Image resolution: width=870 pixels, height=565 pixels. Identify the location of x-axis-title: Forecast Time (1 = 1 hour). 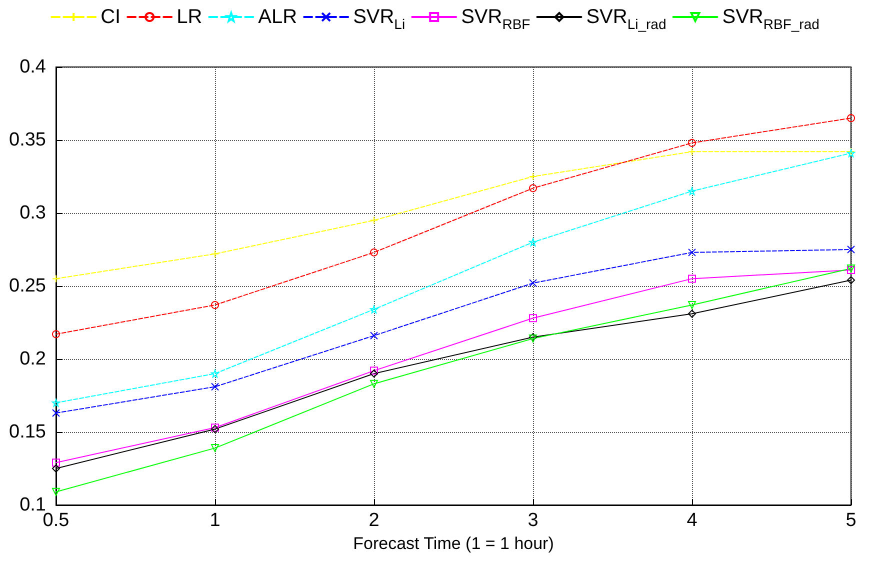
(453, 543).